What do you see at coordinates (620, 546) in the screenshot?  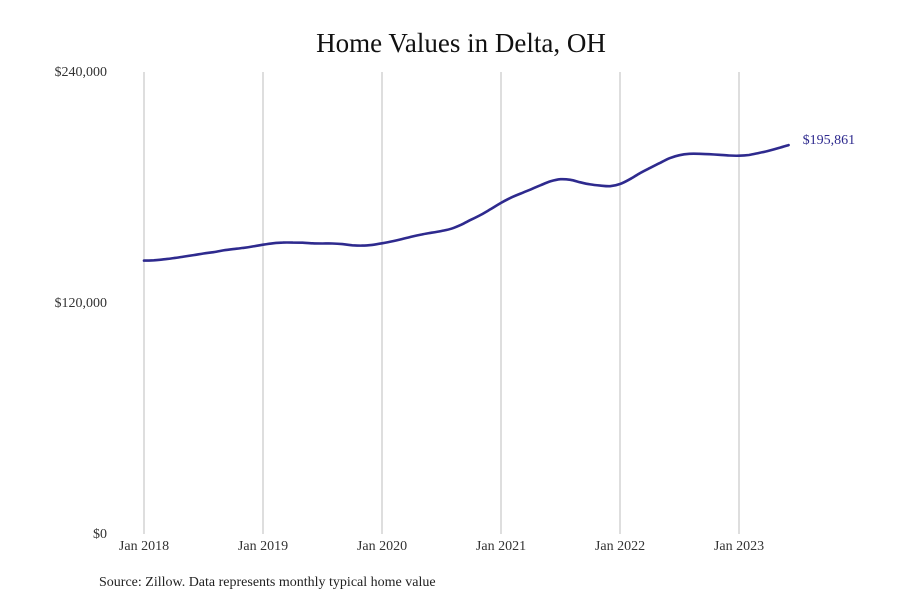 I see `x-tick-label: Jan 2022` at bounding box center [620, 546].